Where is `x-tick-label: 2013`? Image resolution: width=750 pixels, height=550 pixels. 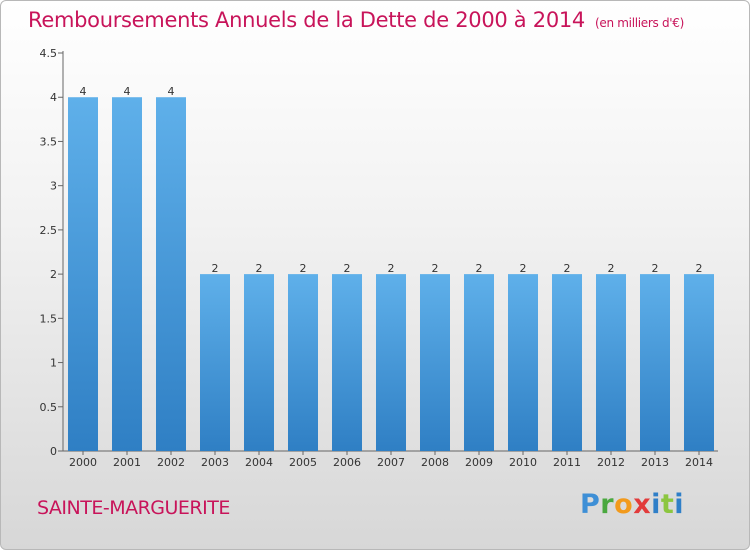
x-tick-label: 2013 is located at coordinates (655, 462).